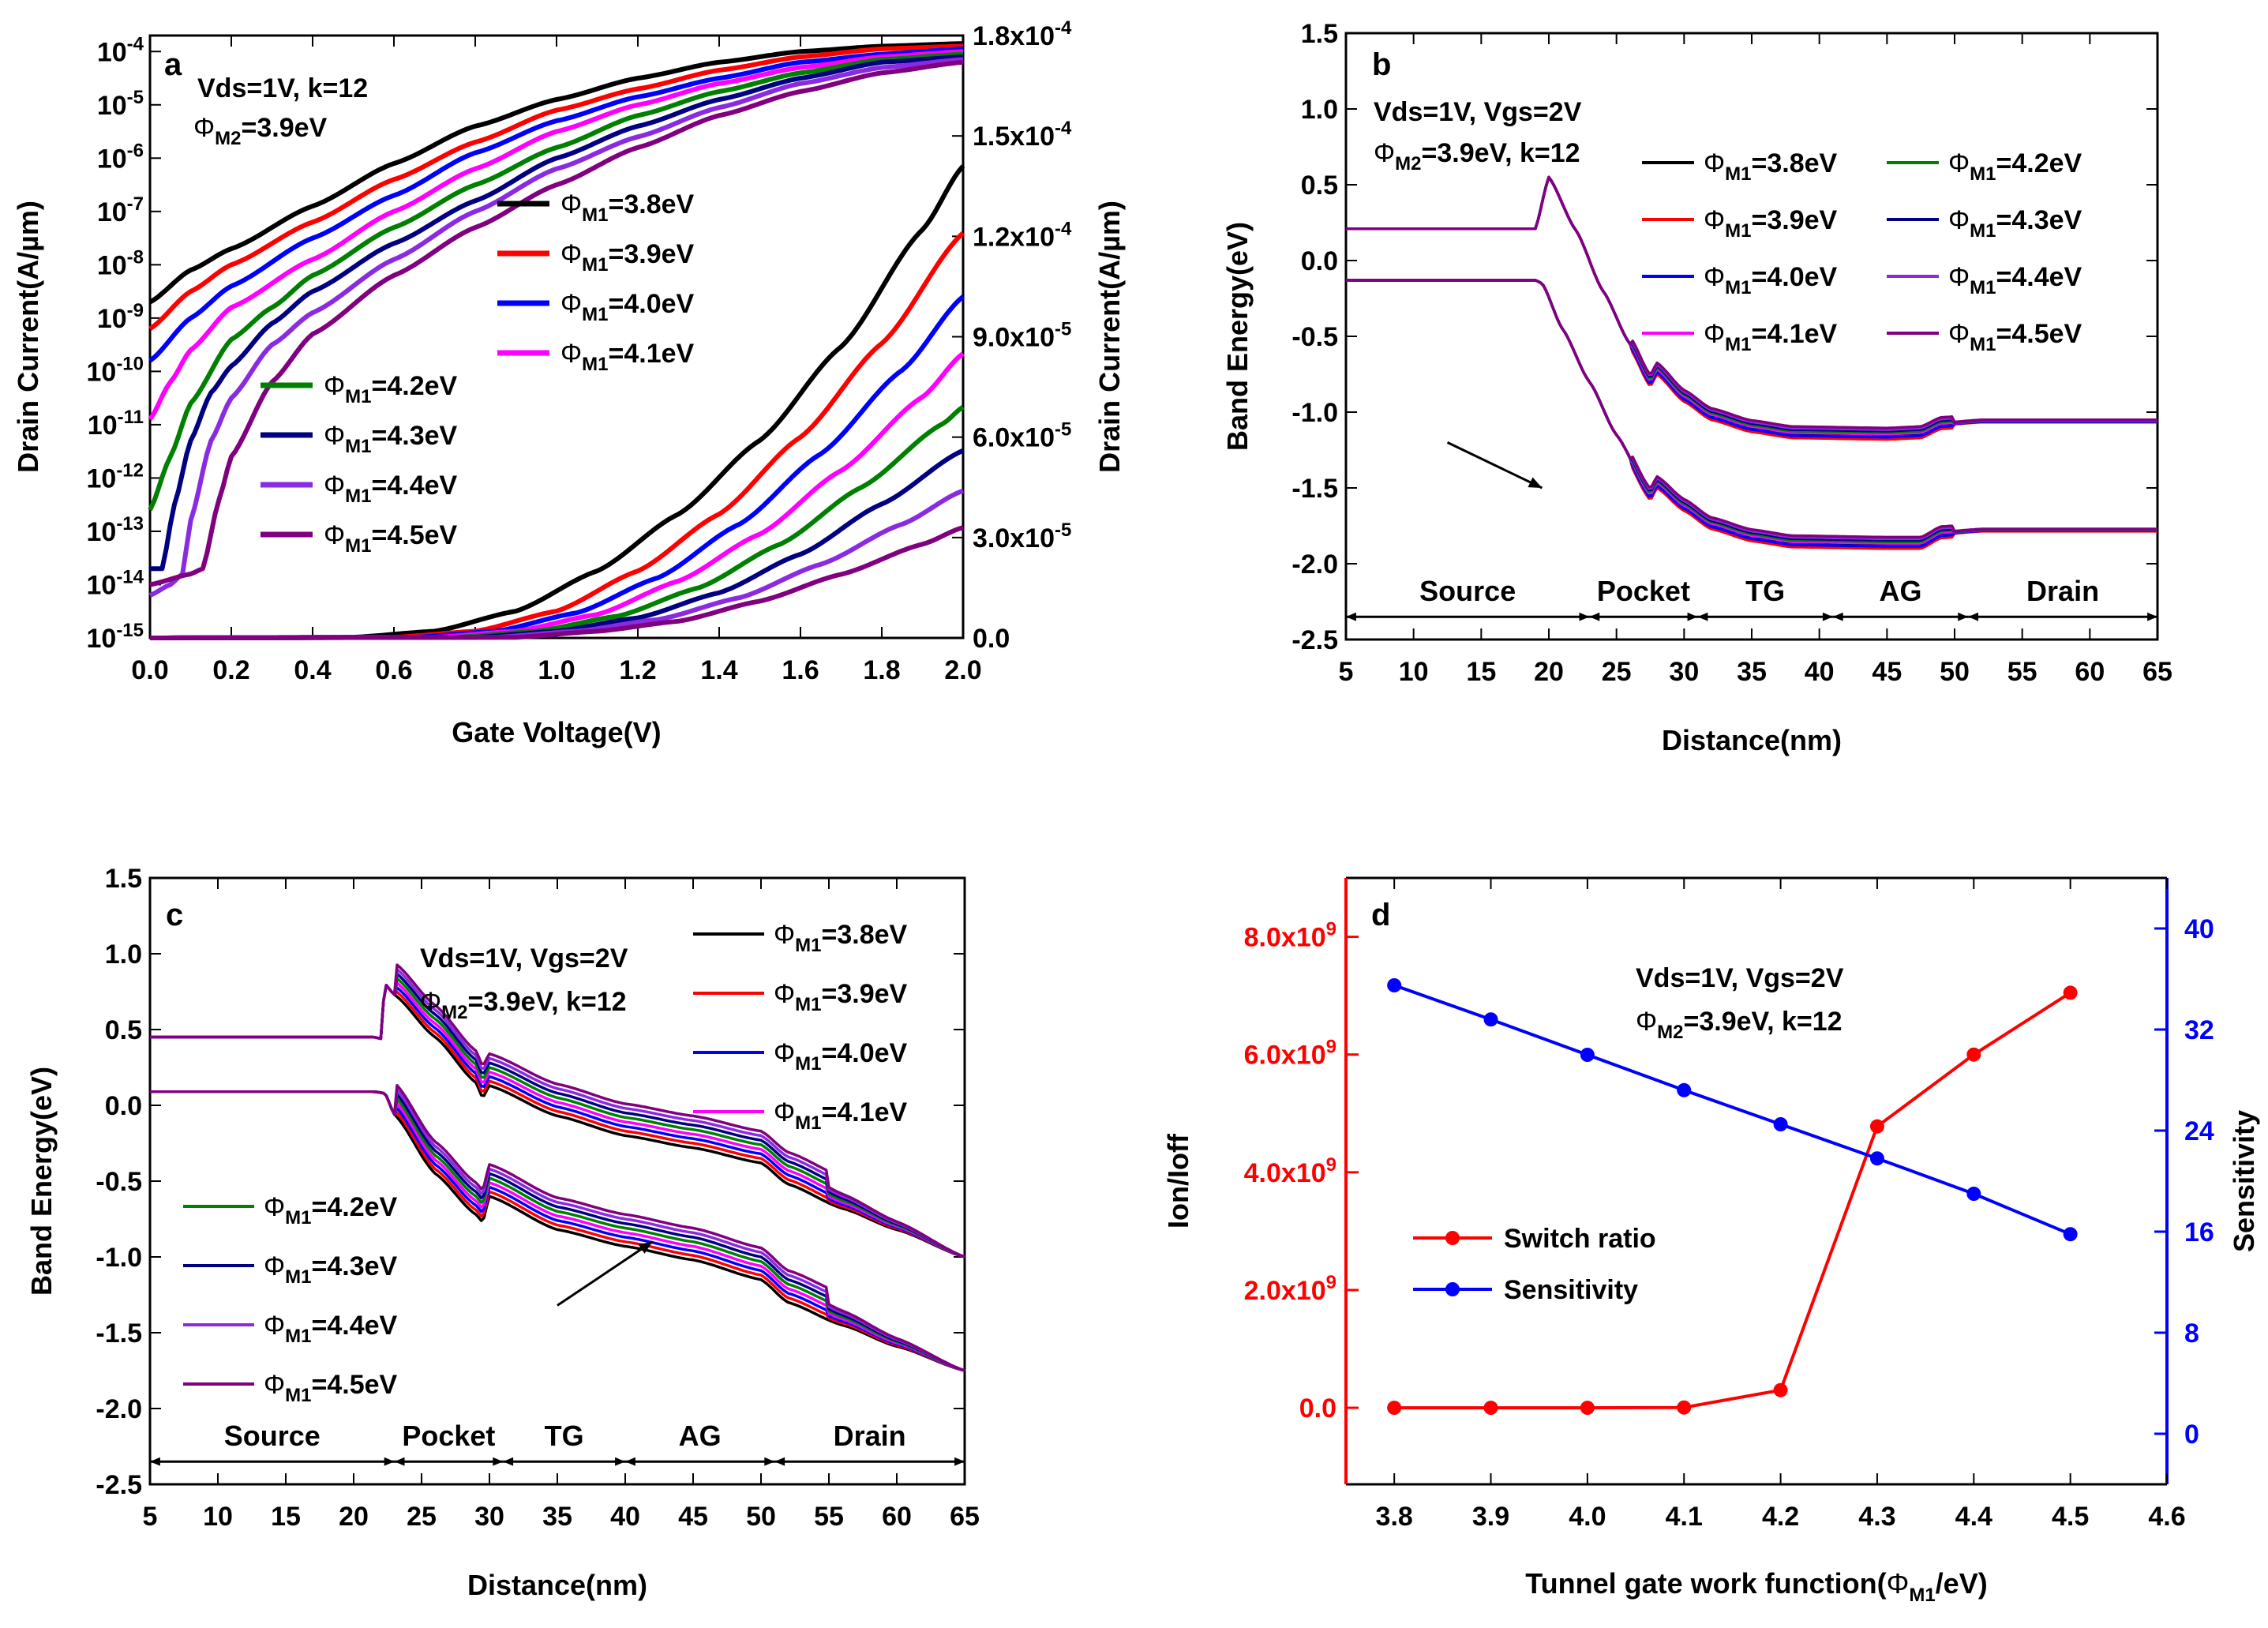  What do you see at coordinates (1394, 1517) in the screenshot?
I see `x-tick-label: 3.8` at bounding box center [1394, 1517].